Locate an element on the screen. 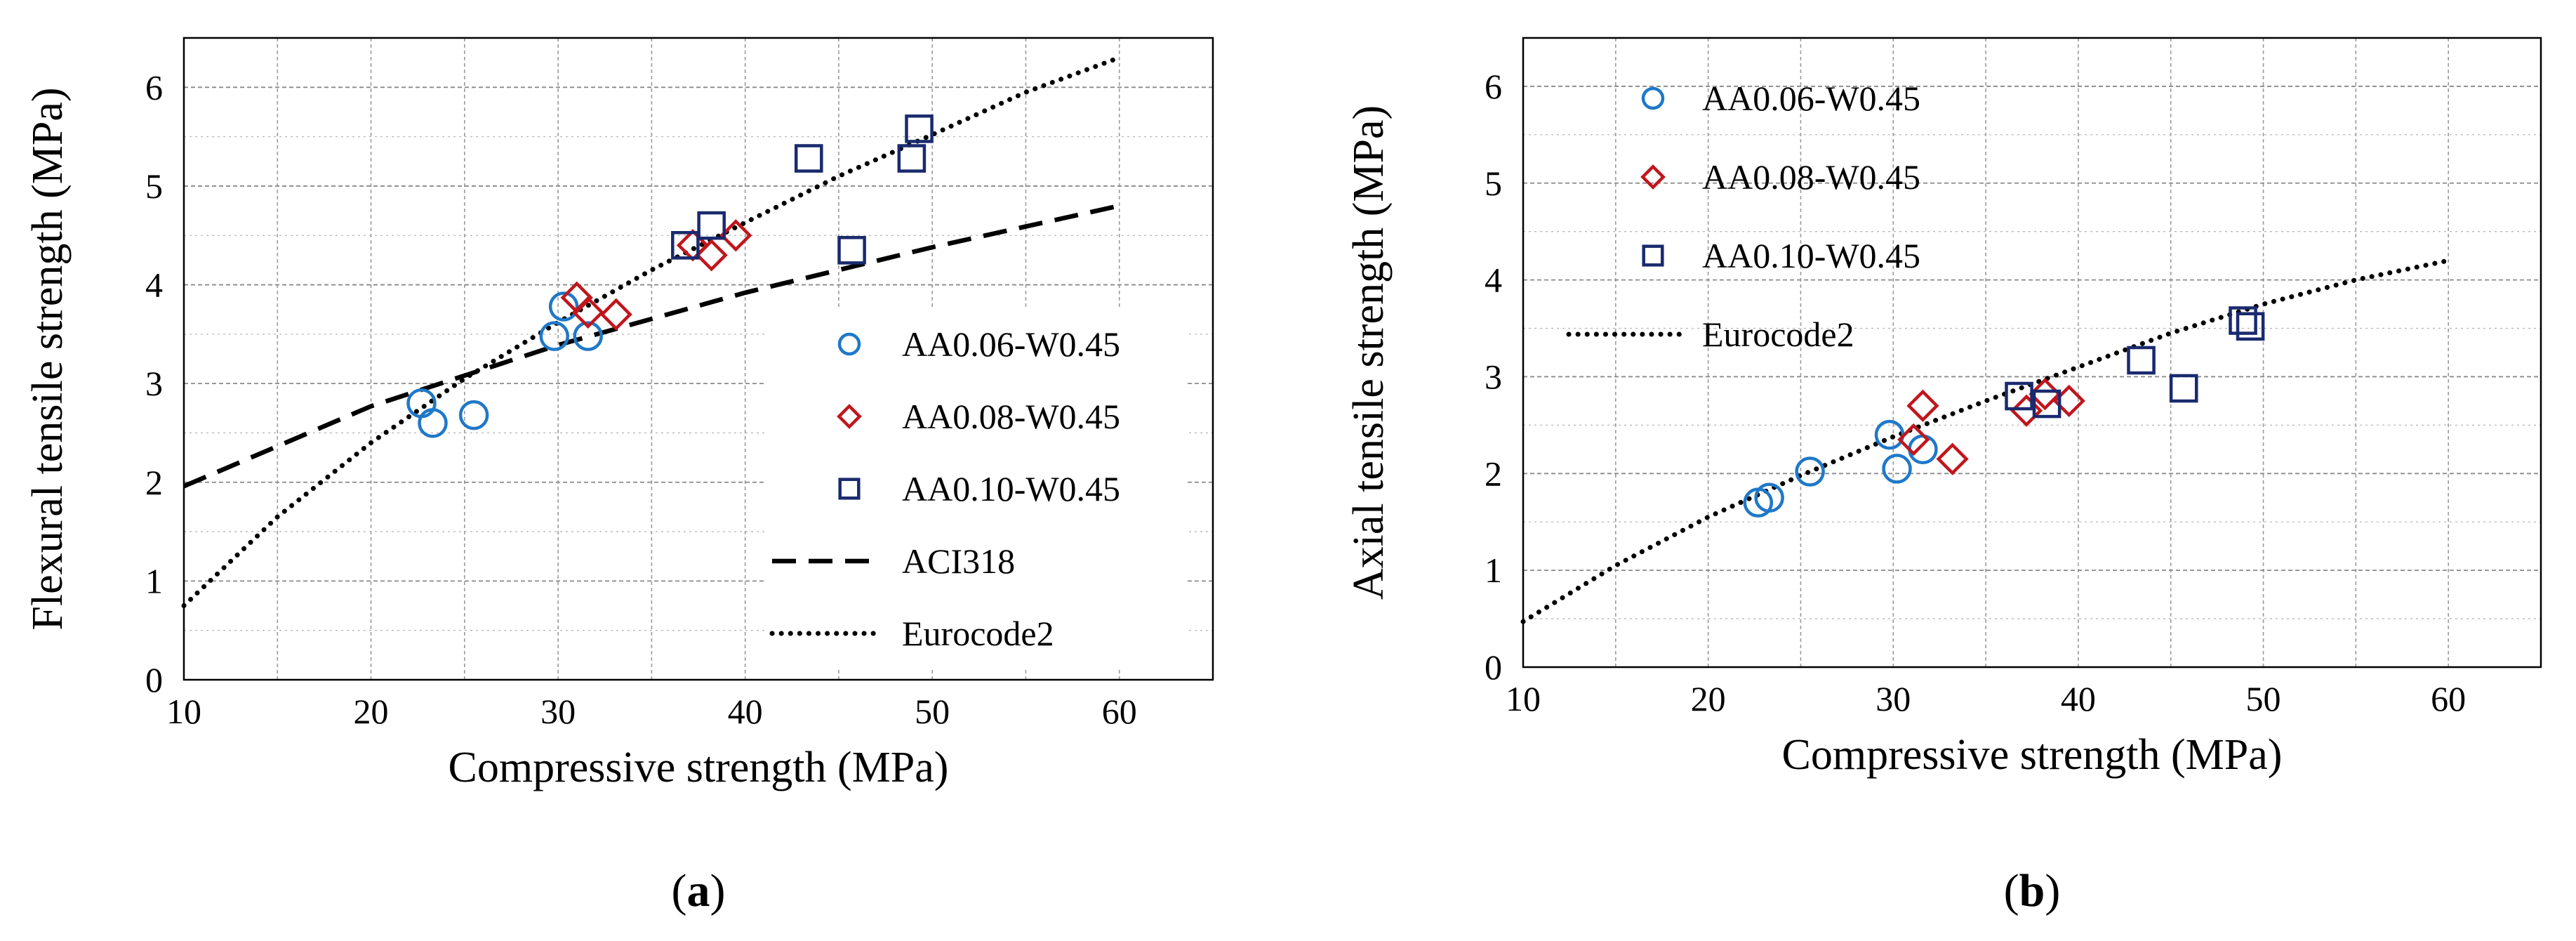 This screenshot has height=941, width=2576. panel-b-data-points is located at coordinates (2004, 412).